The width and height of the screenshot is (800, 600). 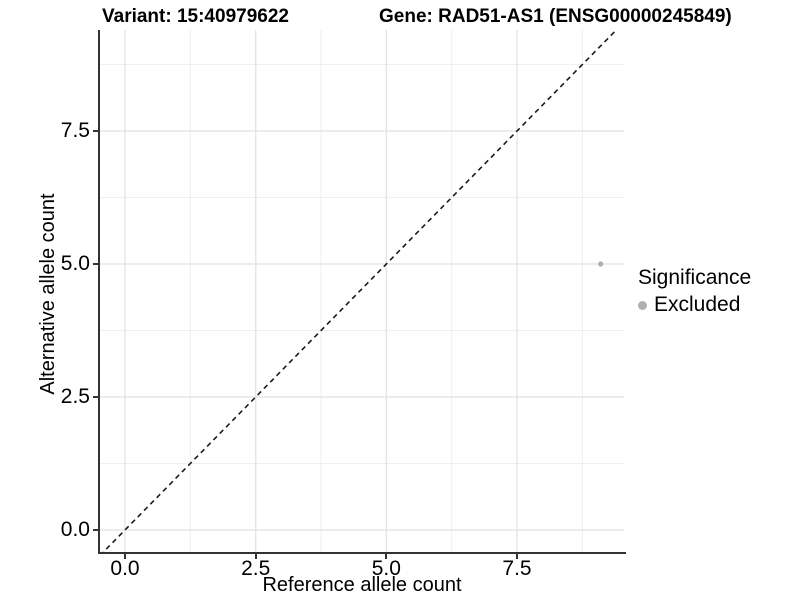 I want to click on x-axis-line, so click(x=362, y=553).